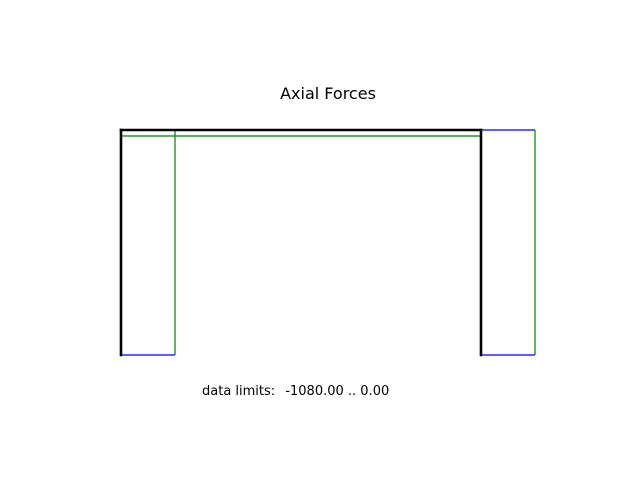 The image size is (640, 480). Describe the element at coordinates (337, 391) in the screenshot. I see `data-limits-value: -1080.00 .. 0.00` at that location.